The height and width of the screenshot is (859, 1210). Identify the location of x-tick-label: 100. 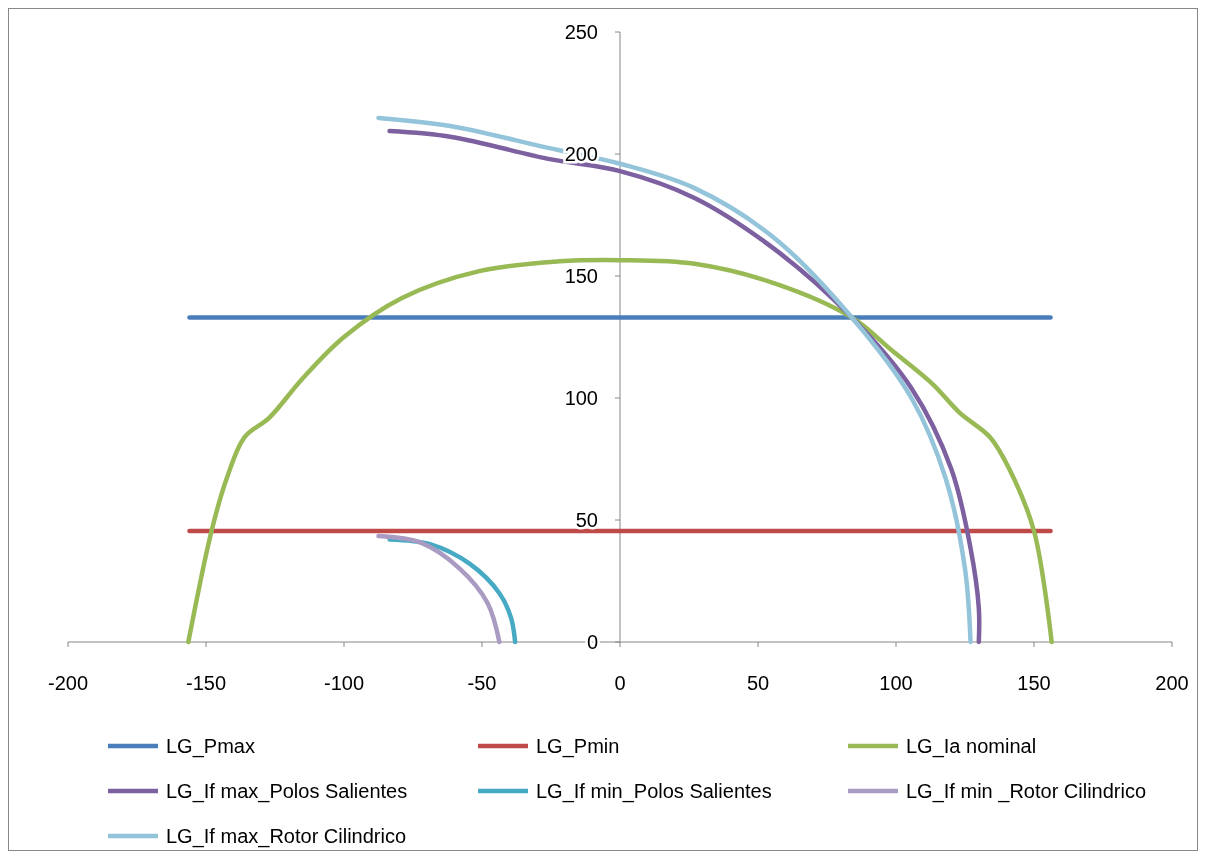
(896, 683).